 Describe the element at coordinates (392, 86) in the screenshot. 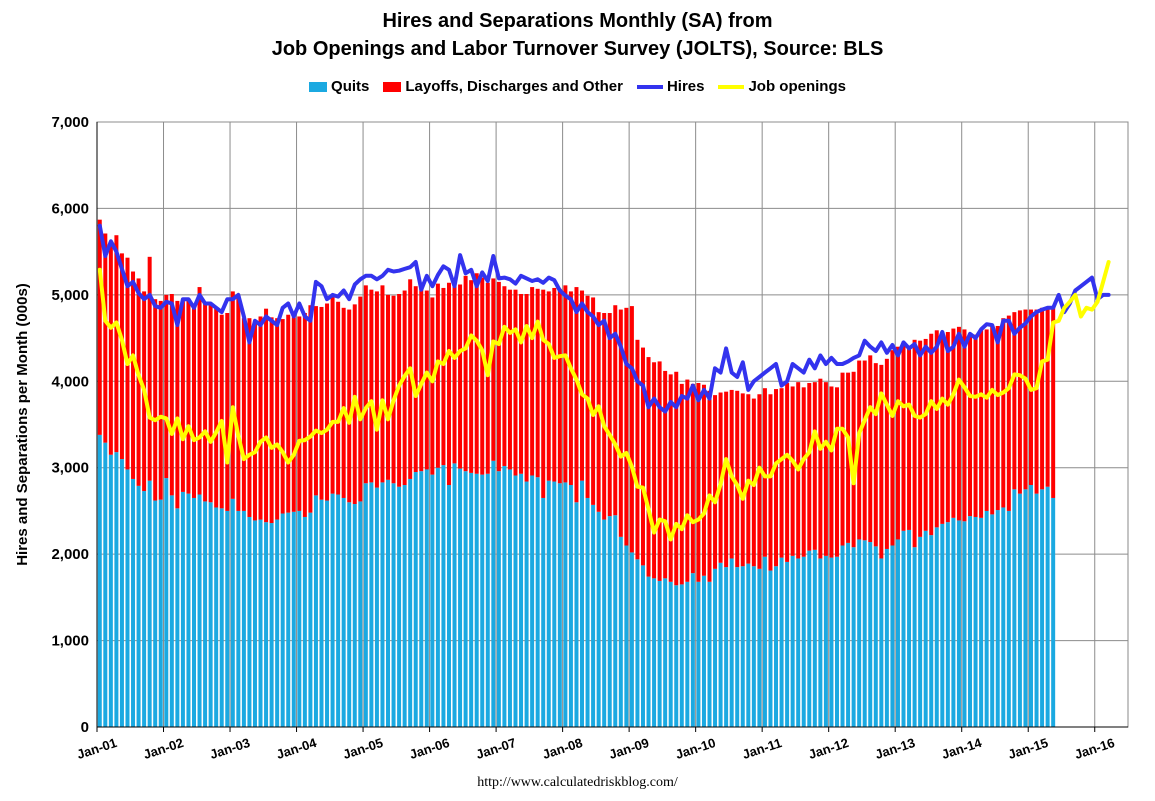

I see `legend-swatch-layoffs` at that location.